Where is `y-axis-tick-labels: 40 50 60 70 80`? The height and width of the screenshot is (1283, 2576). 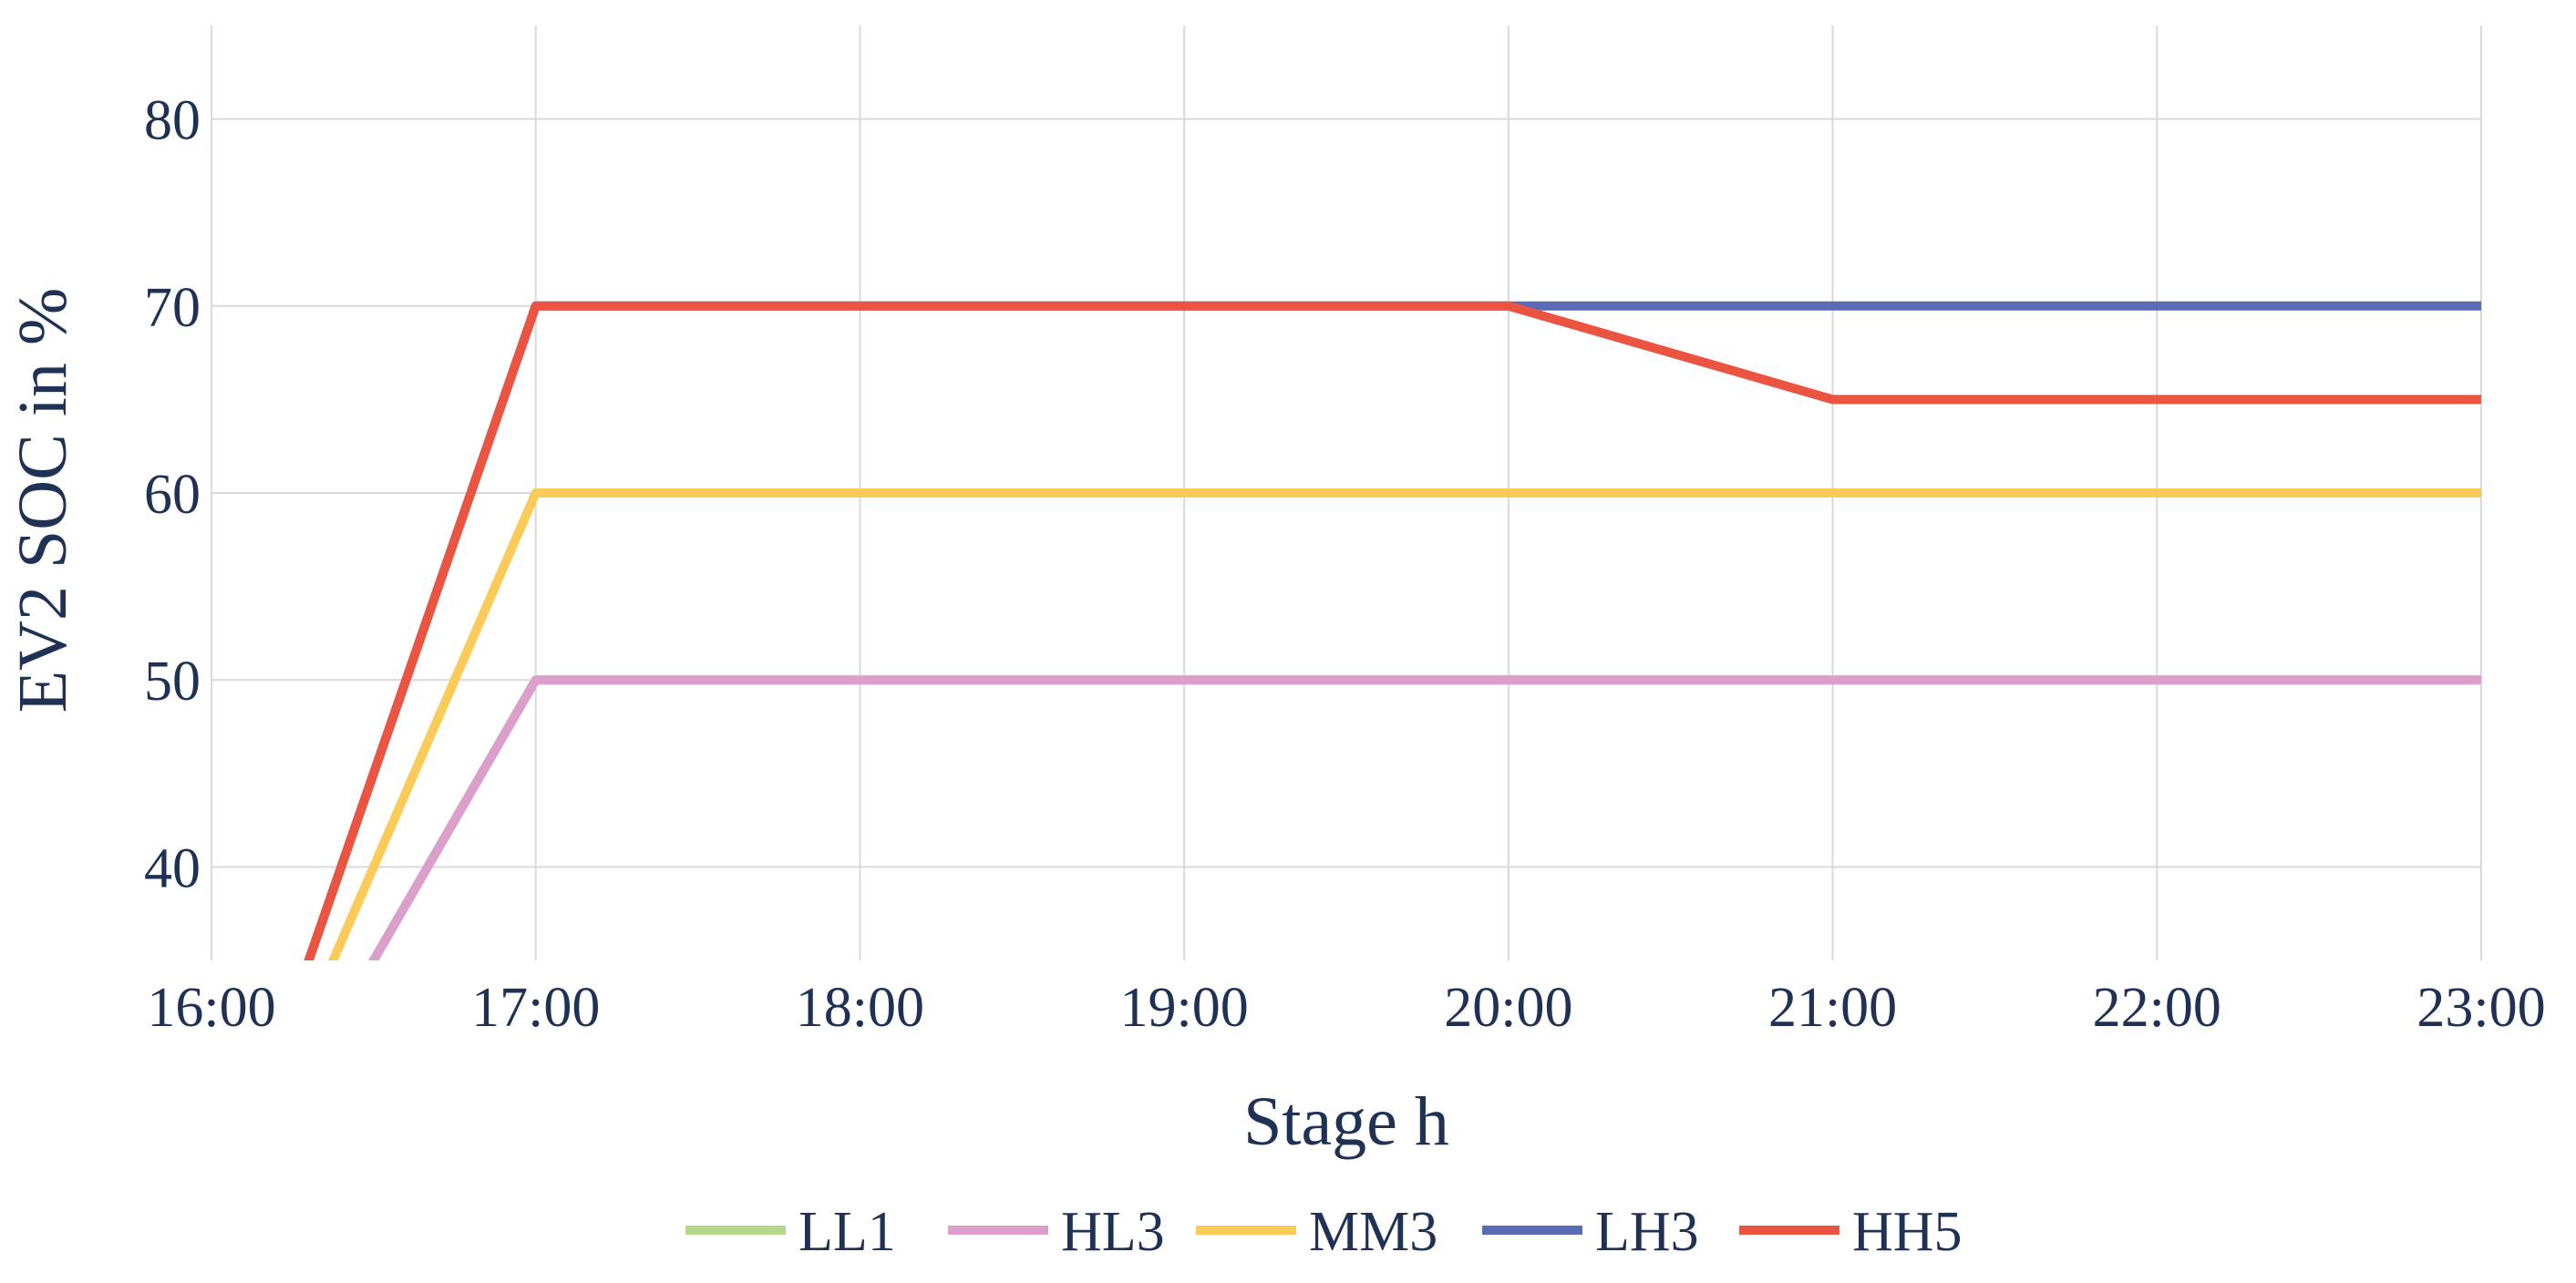
y-axis-tick-labels: 40 50 60 70 80 is located at coordinates (172, 495).